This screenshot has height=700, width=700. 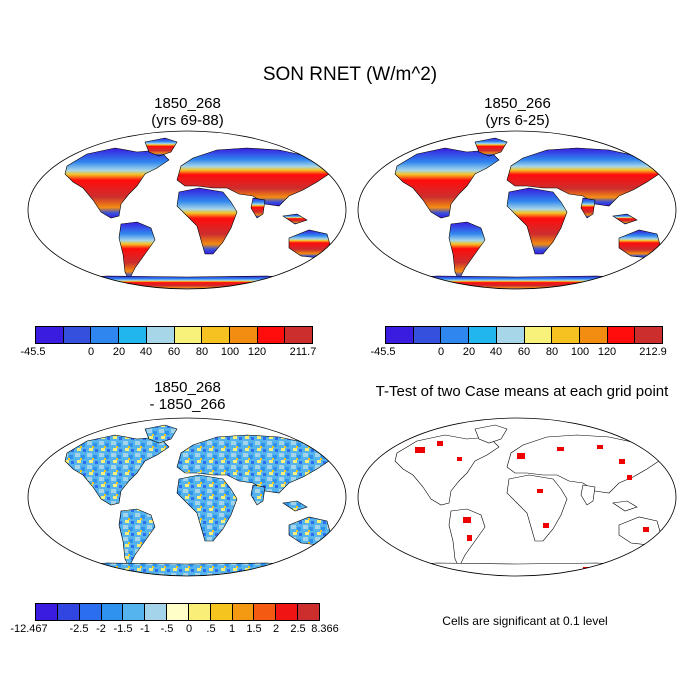 I want to click on colorbar-tick: -2.5, so click(x=79, y=629).